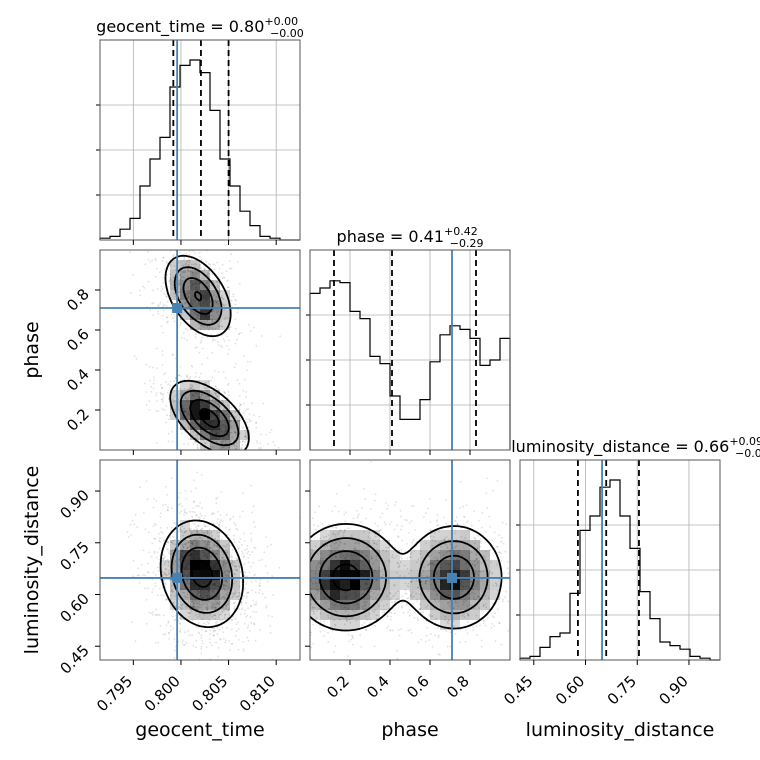  What do you see at coordinates (399, 577) in the screenshot?
I see `contour-line` at bounding box center [399, 577].